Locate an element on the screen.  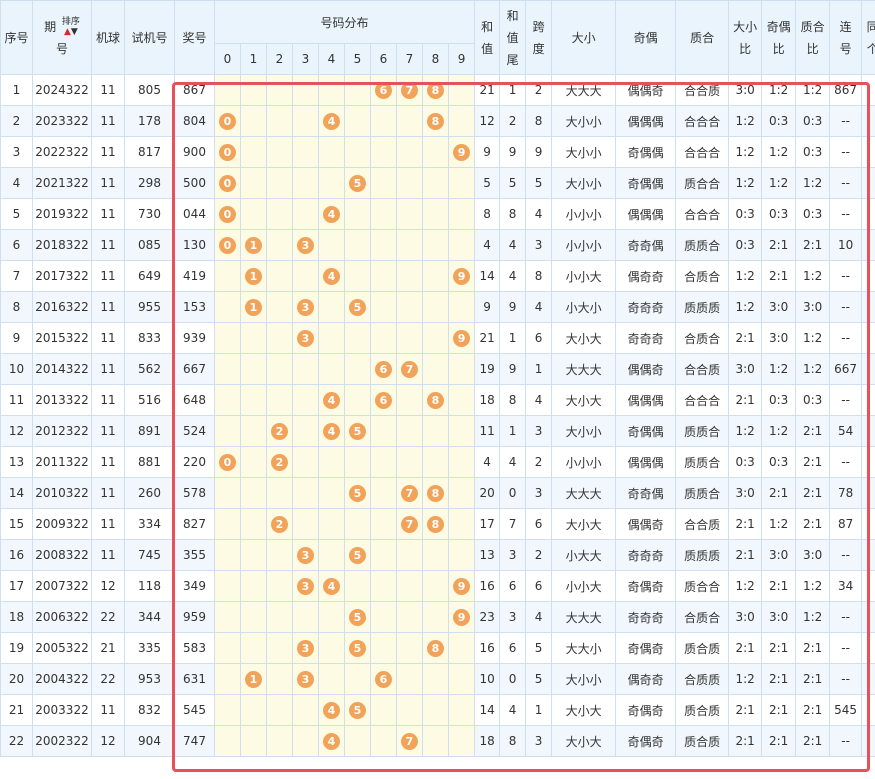
col-distribution: 号码分布 is located at coordinates (344, 22).